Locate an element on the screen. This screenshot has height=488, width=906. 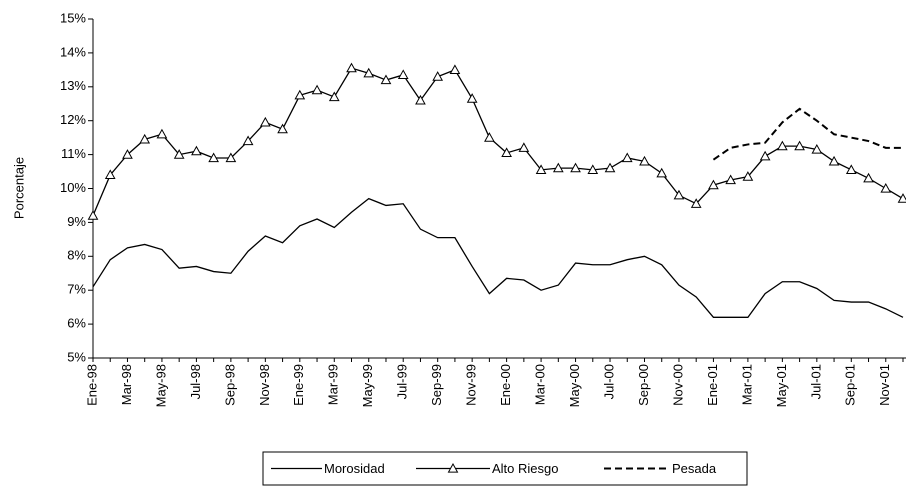
y-axis-label: Porcentaje is located at coordinates (18, 188).